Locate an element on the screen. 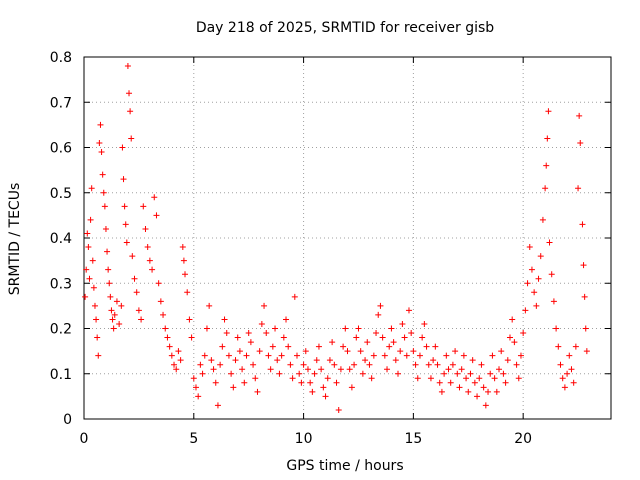 The height and width of the screenshot is (480, 640). y-axis-label: SRMTID / TECUs is located at coordinates (15, 239).